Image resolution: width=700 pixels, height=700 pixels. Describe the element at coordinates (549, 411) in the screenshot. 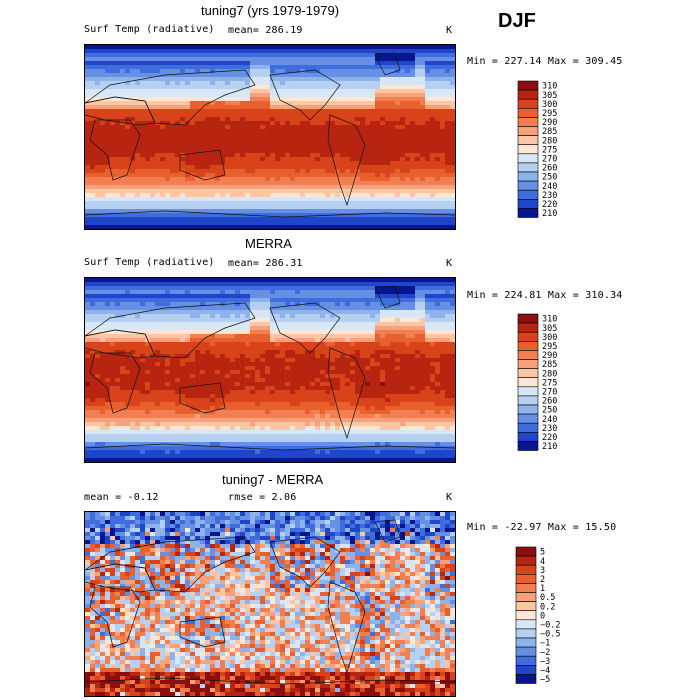

I see `colorbar-tick-label: 250` at that location.